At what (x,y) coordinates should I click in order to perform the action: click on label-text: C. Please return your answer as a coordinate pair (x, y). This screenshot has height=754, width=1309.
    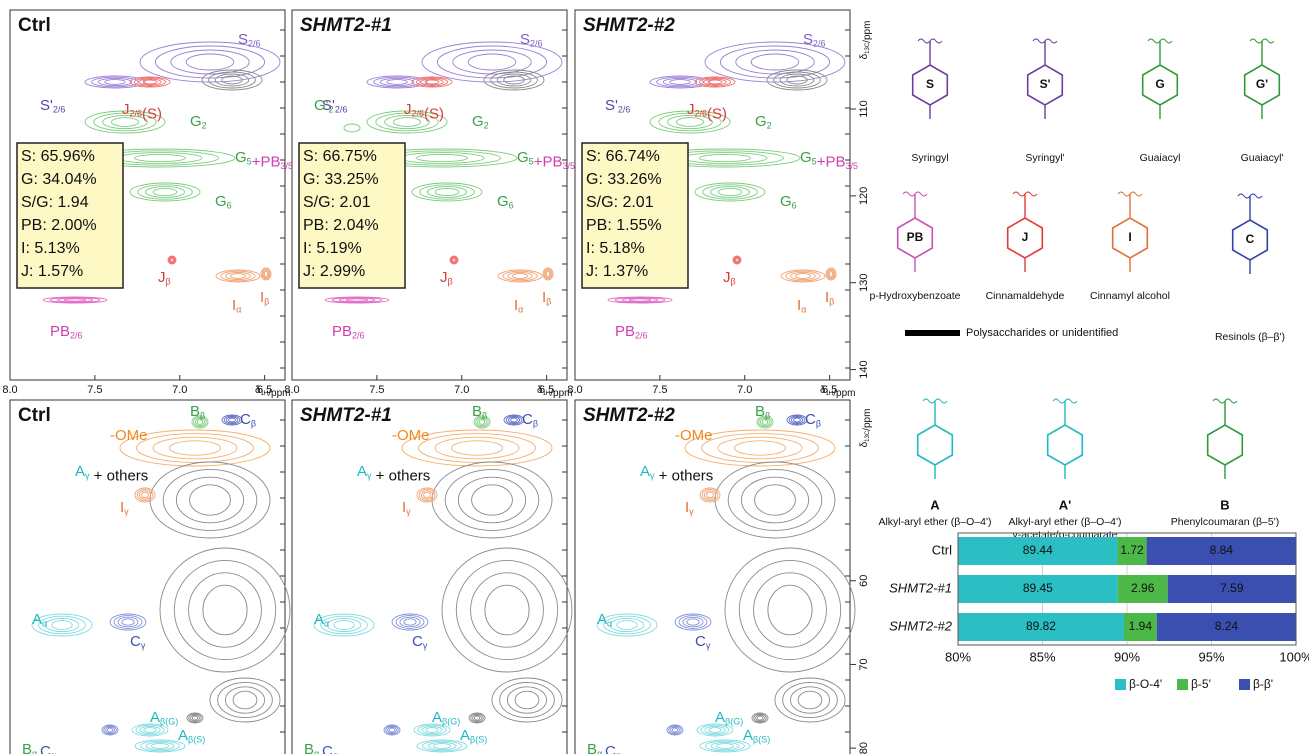
    Looking at the image, I should click on (45, 748).